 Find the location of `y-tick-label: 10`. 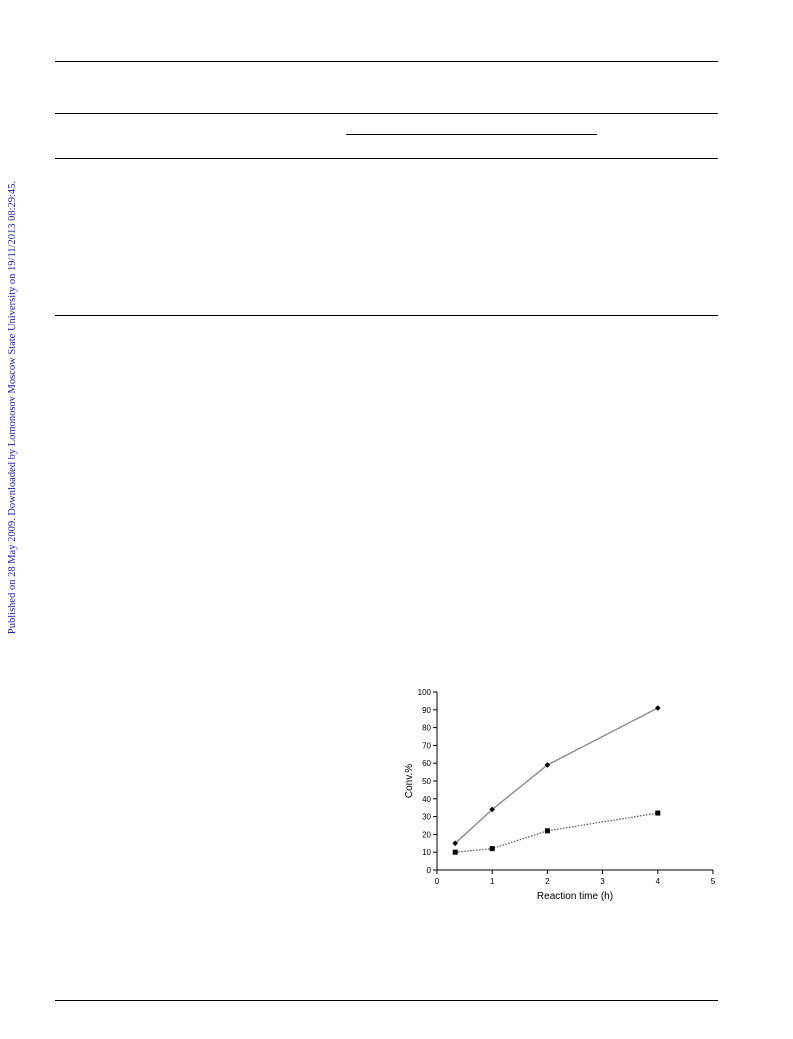

y-tick-label: 10 is located at coordinates (426, 852).